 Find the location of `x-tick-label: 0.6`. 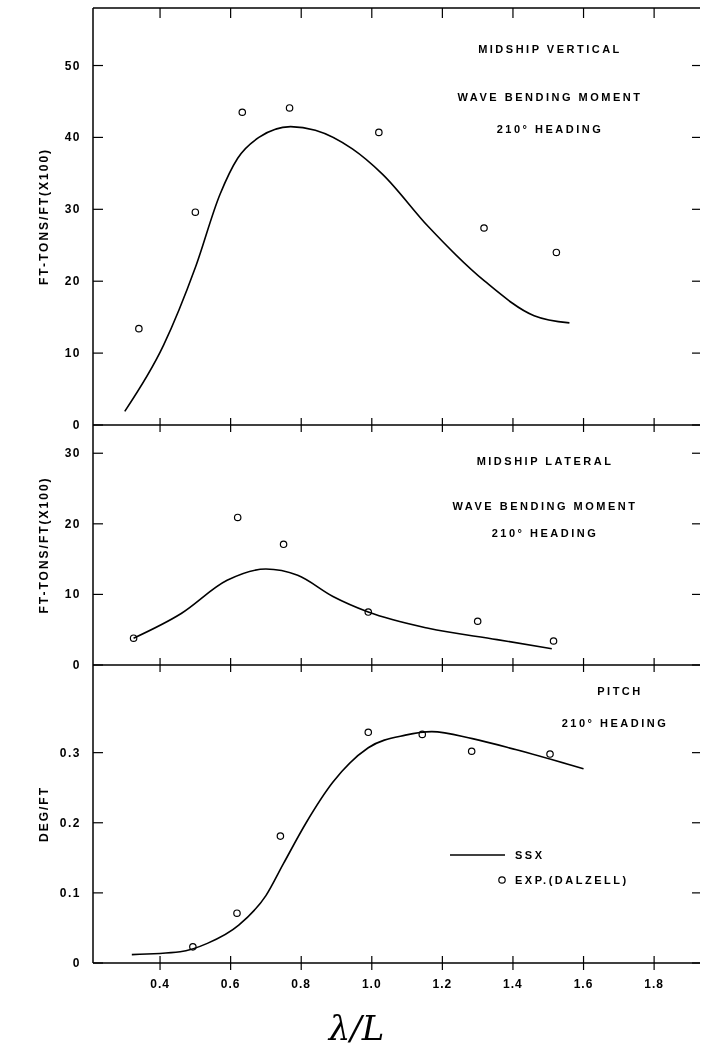

x-tick-label: 0.6 is located at coordinates (230, 984).